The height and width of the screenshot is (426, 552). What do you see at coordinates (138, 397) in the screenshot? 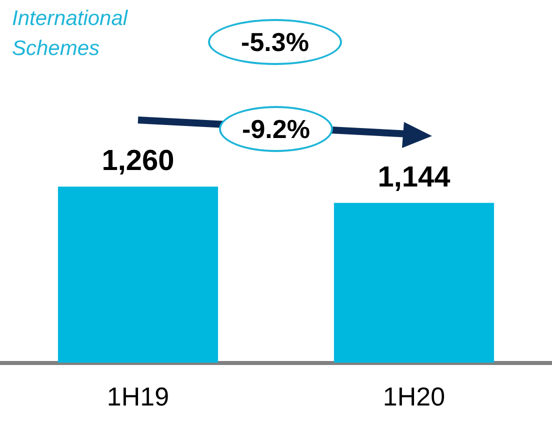
I see `x-tick-label: 1H19` at bounding box center [138, 397].